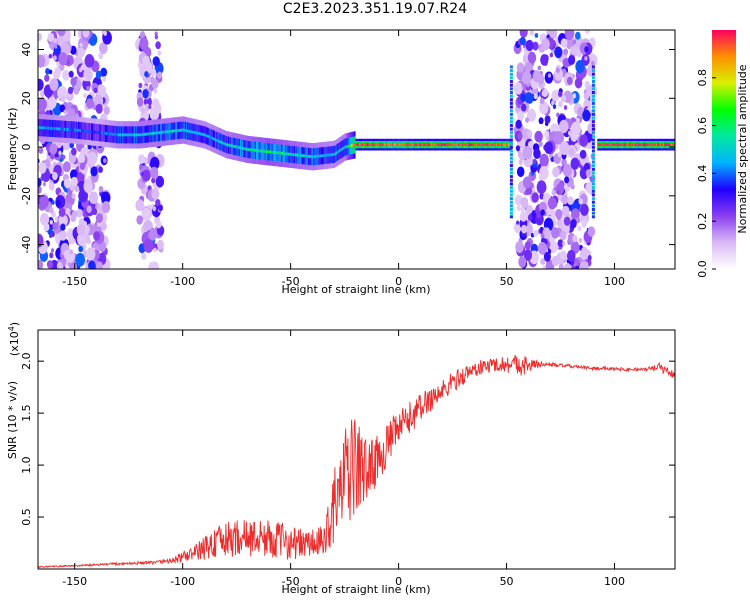 This screenshot has width=750, height=600. I want to click on snr-y-tick-label: 1.5, so click(26, 413).